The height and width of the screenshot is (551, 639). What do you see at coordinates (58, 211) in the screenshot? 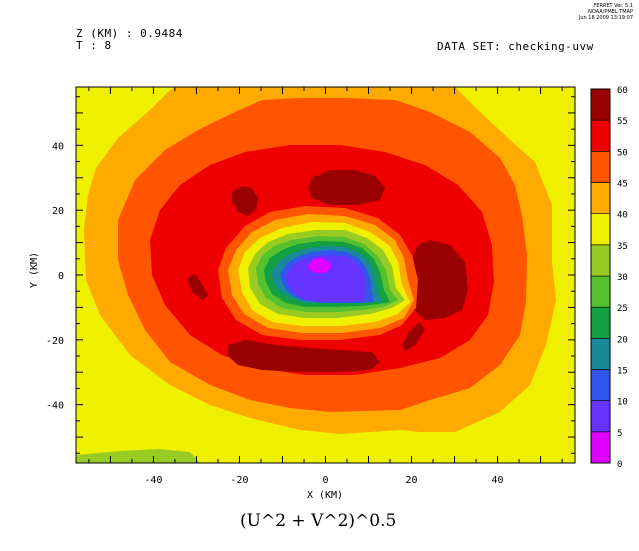
I see `y-tick-label: 20` at bounding box center [58, 211].